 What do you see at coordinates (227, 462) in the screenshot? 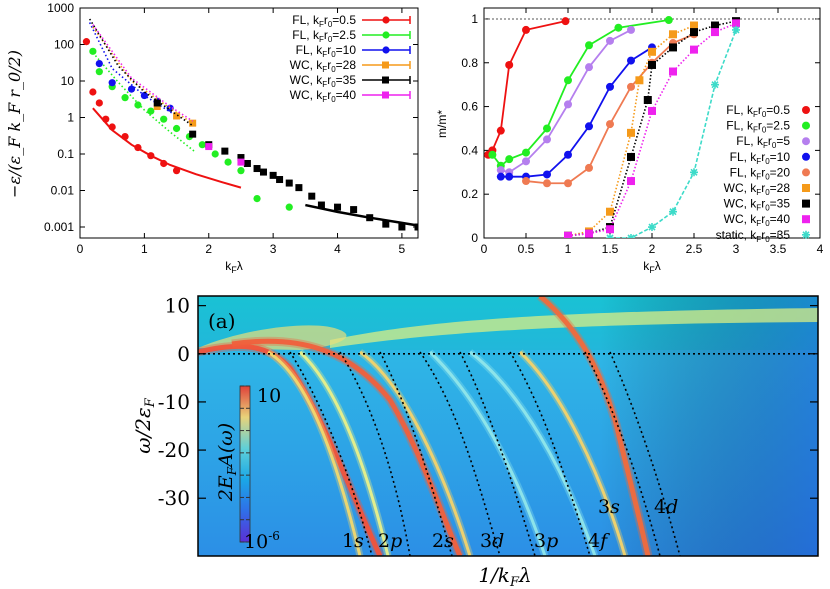
I see `colorbar-title: 2EFA(ω)` at bounding box center [227, 462].